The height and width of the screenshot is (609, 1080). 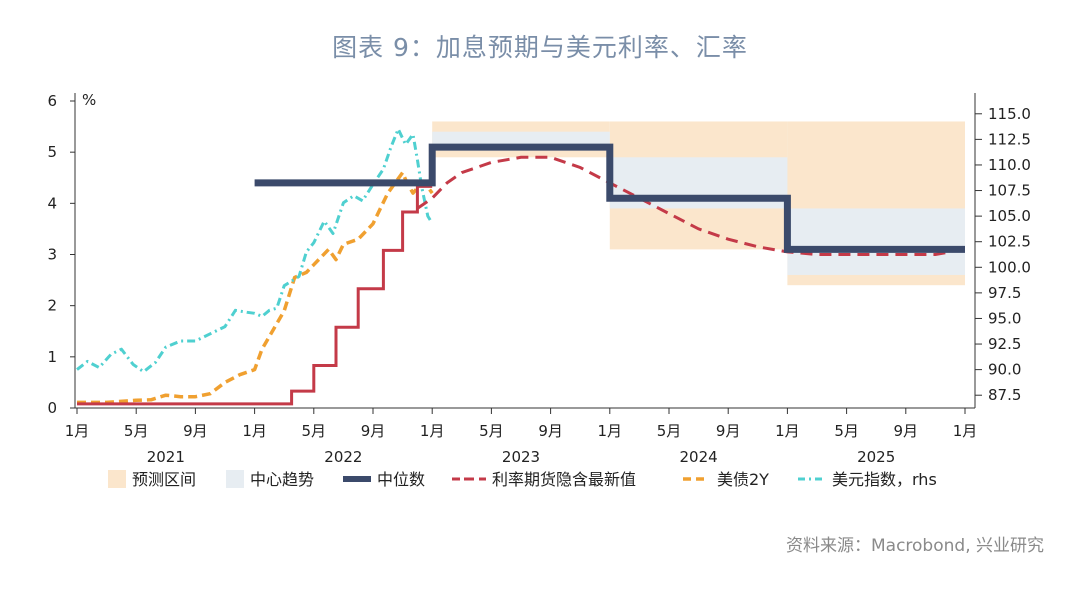 I want to click on chart-title: 图表 9：加息预期与美元利率、汇率, so click(x=540, y=47).